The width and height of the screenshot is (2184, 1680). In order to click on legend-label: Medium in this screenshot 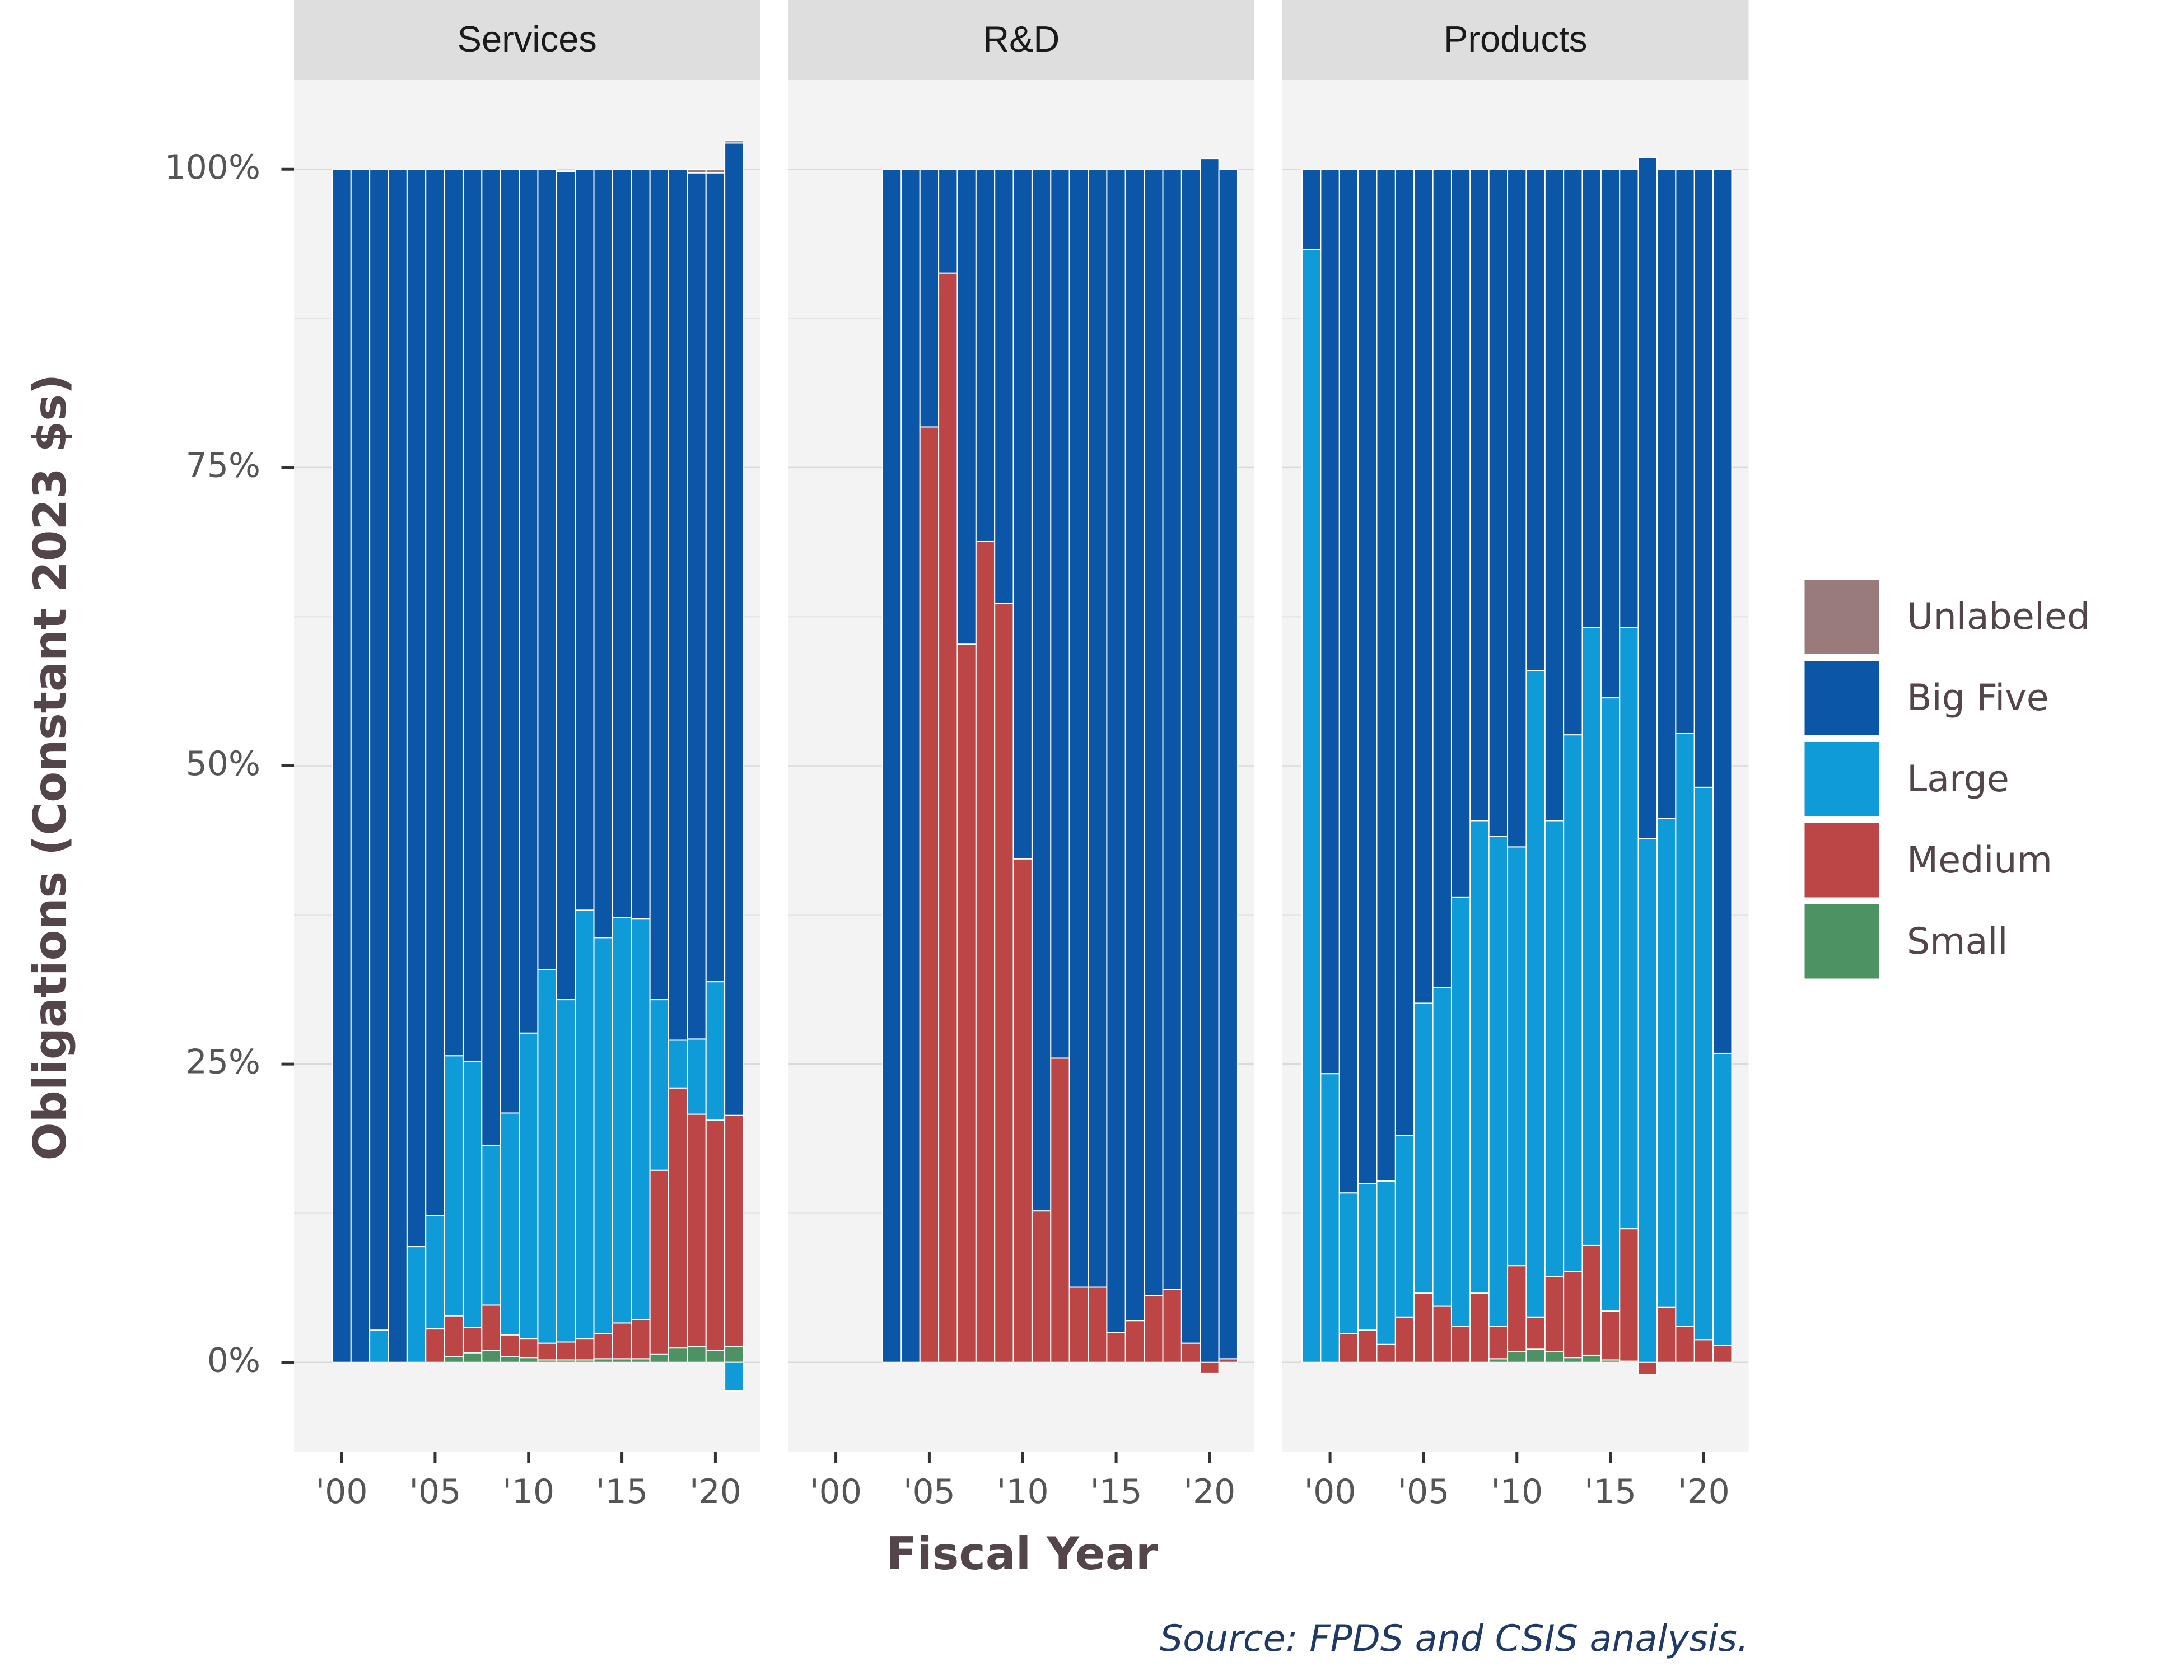, I will do `click(1980, 860)`.